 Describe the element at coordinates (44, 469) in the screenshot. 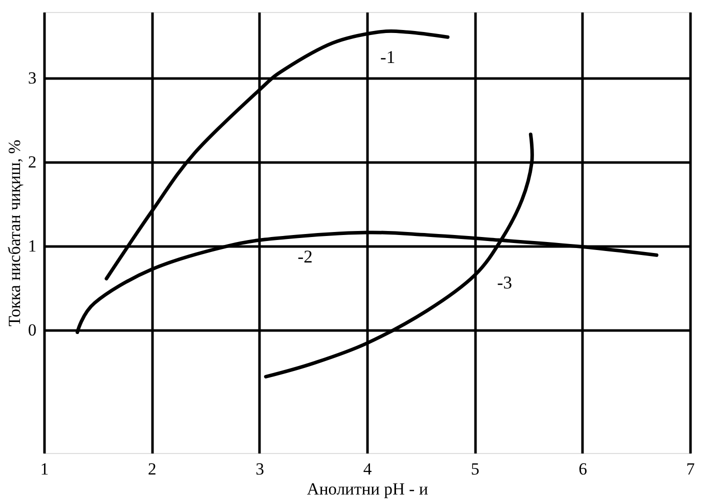

I see `x-tick-label: 1` at that location.